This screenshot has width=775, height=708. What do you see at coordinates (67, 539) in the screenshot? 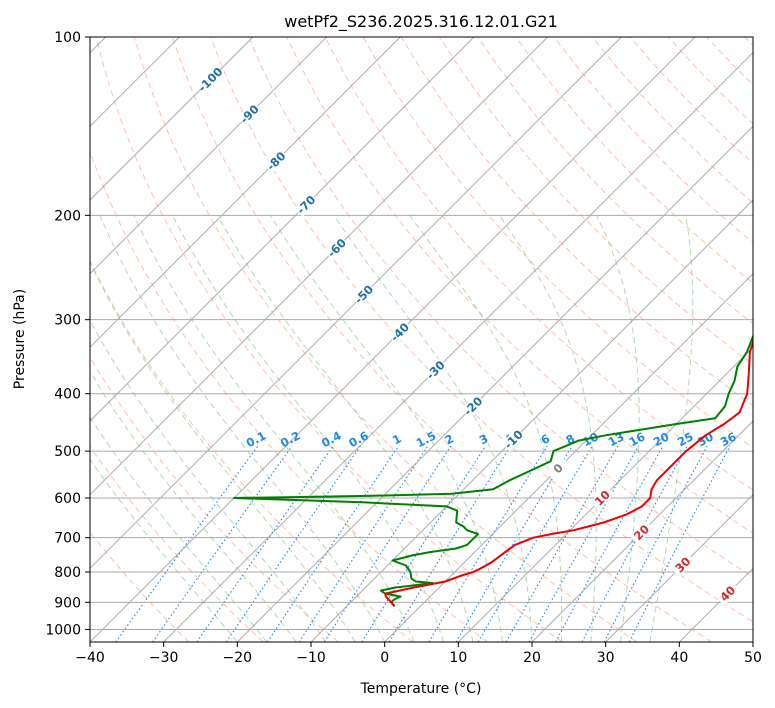
I see `y-tick-label: 700` at bounding box center [67, 539].